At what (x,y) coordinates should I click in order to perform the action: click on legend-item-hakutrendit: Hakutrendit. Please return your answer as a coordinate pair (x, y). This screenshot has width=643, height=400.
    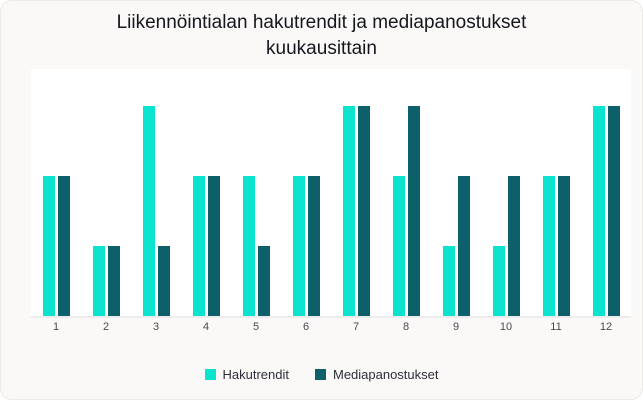
    Looking at the image, I should click on (246, 374).